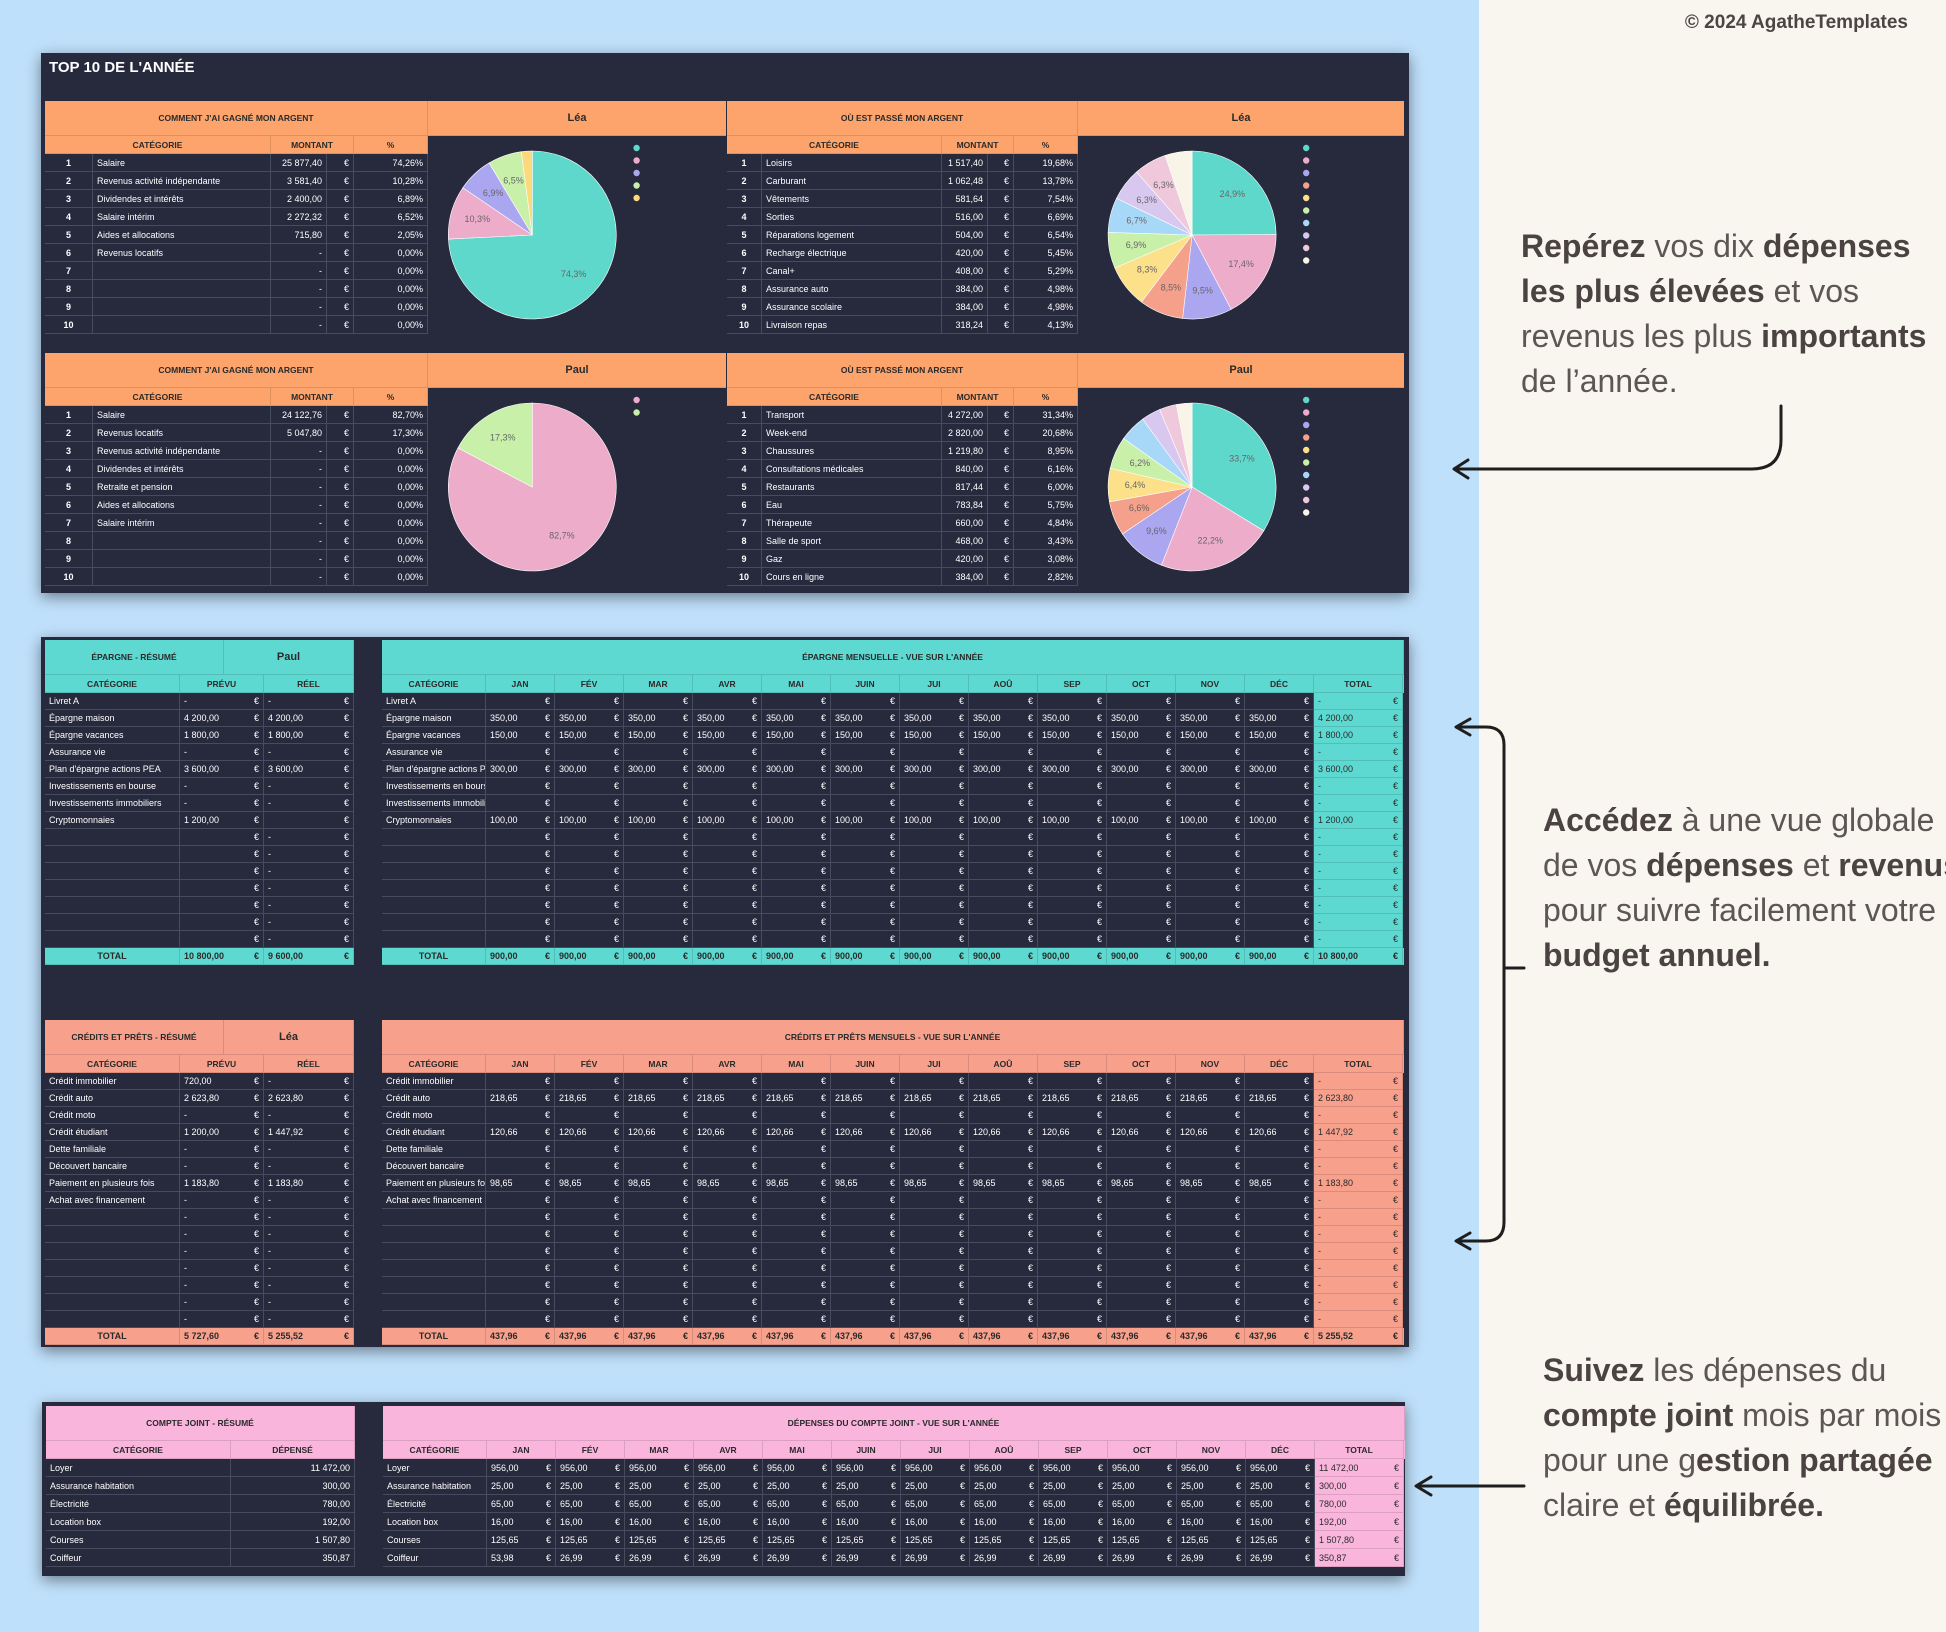 Image resolution: width=1946 pixels, height=1632 pixels. I want to click on amount: 16,00, so click(985, 1521).